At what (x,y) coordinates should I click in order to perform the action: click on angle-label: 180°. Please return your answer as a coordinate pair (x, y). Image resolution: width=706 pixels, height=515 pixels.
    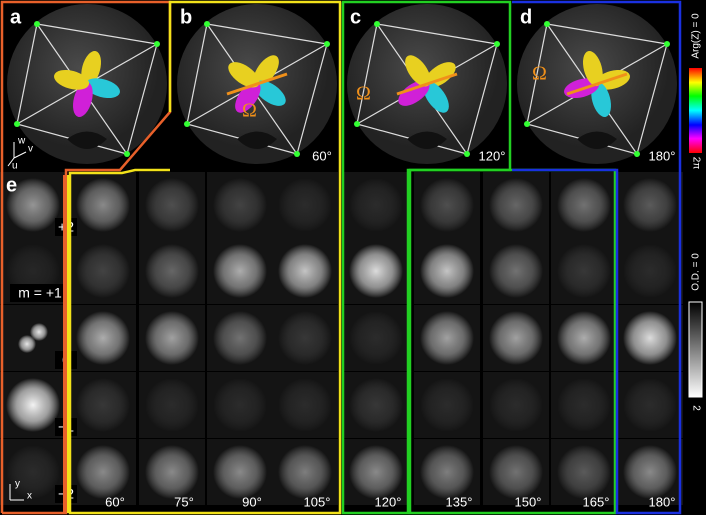
    Looking at the image, I should click on (662, 501).